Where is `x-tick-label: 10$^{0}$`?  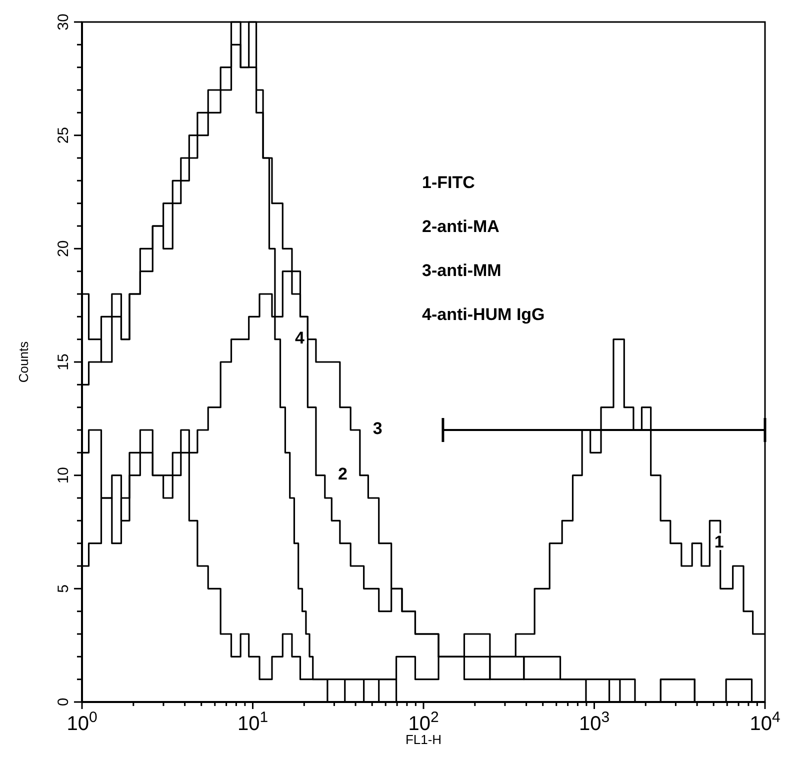 x-tick-label: 10$^{0}$ is located at coordinates (82, 721).